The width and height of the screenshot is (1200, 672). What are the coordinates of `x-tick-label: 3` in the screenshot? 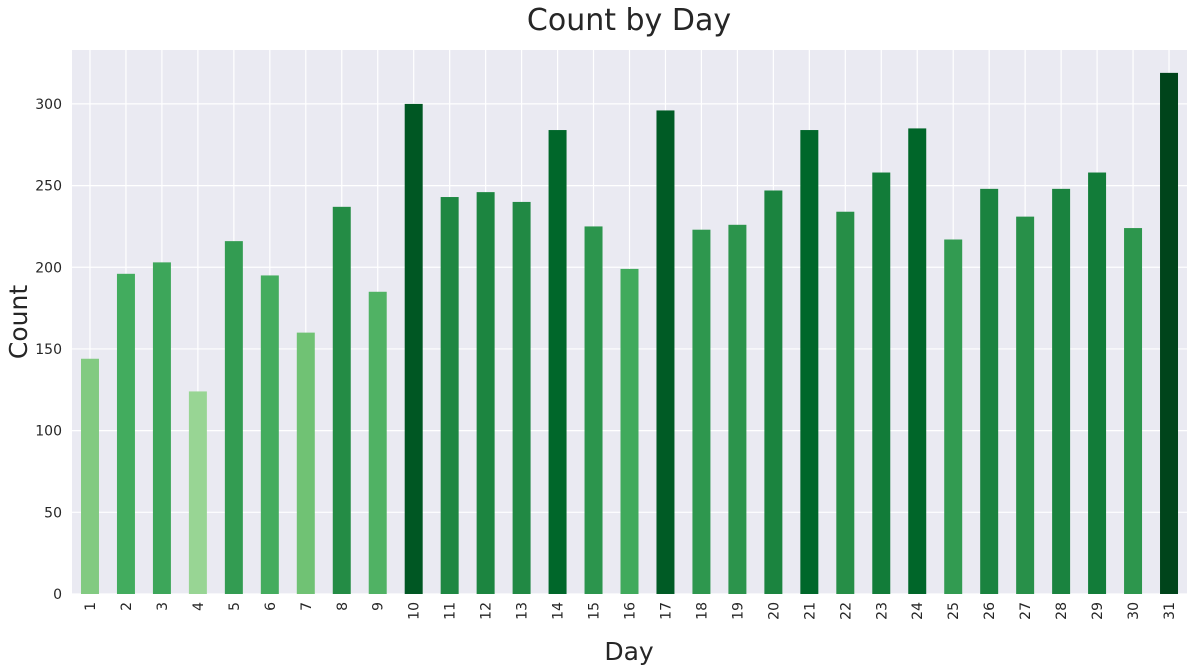 It's located at (163, 606).